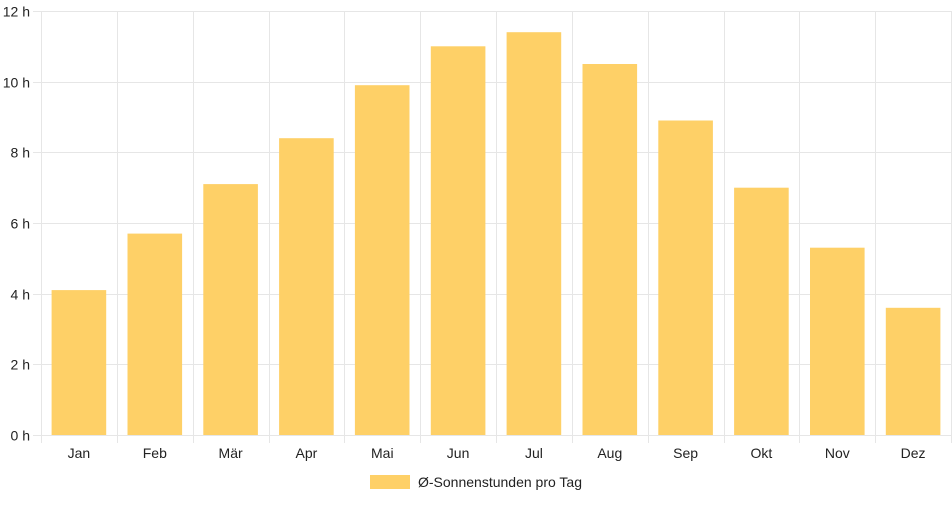 The width and height of the screenshot is (952, 505). What do you see at coordinates (913, 453) in the screenshot?
I see `x-tick-label: Dez` at bounding box center [913, 453].